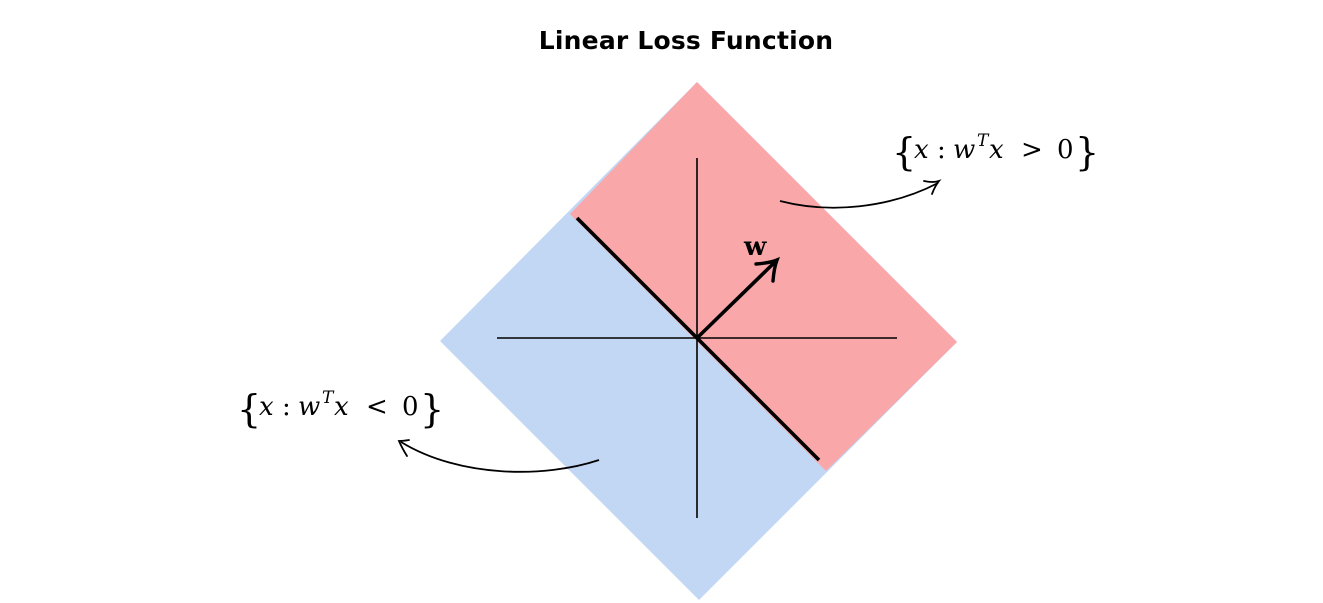  Describe the element at coordinates (736, 300) in the screenshot. I see `weight-vector-arrow` at that location.